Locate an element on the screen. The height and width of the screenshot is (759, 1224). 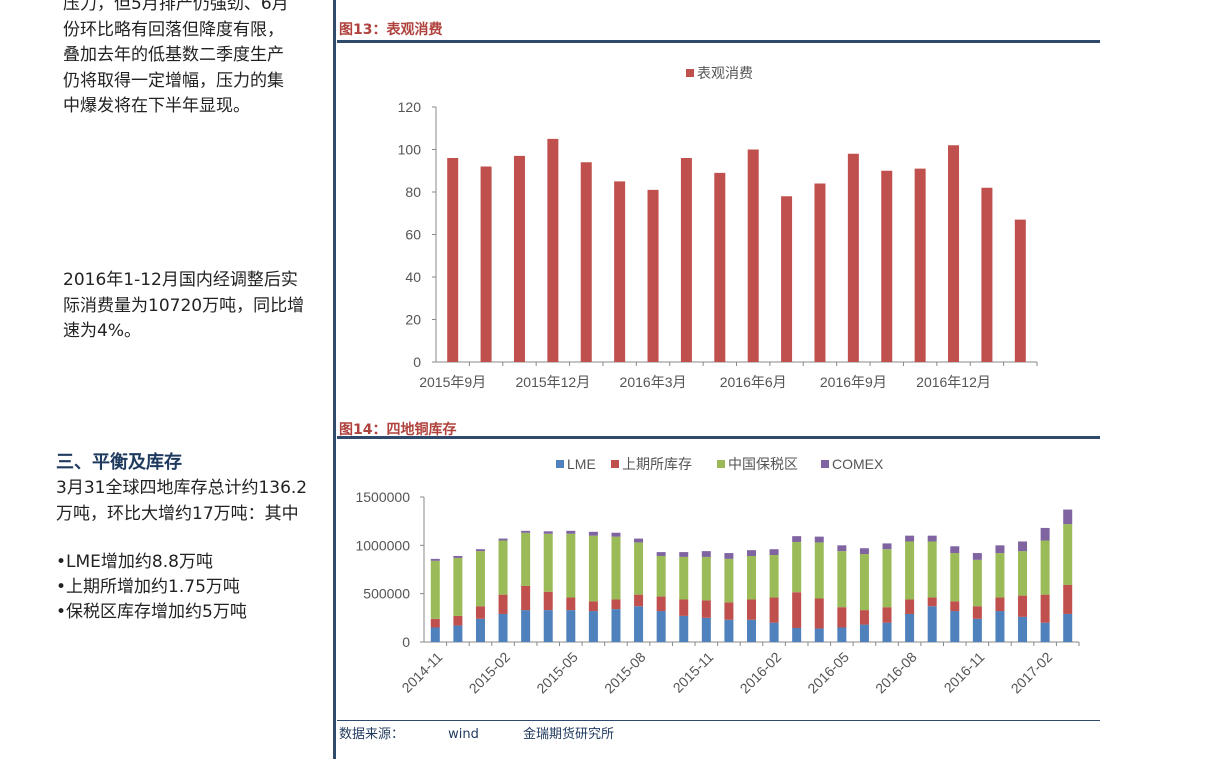
bullet-item: •上期所增加约1.75万吨 is located at coordinates (148, 587).